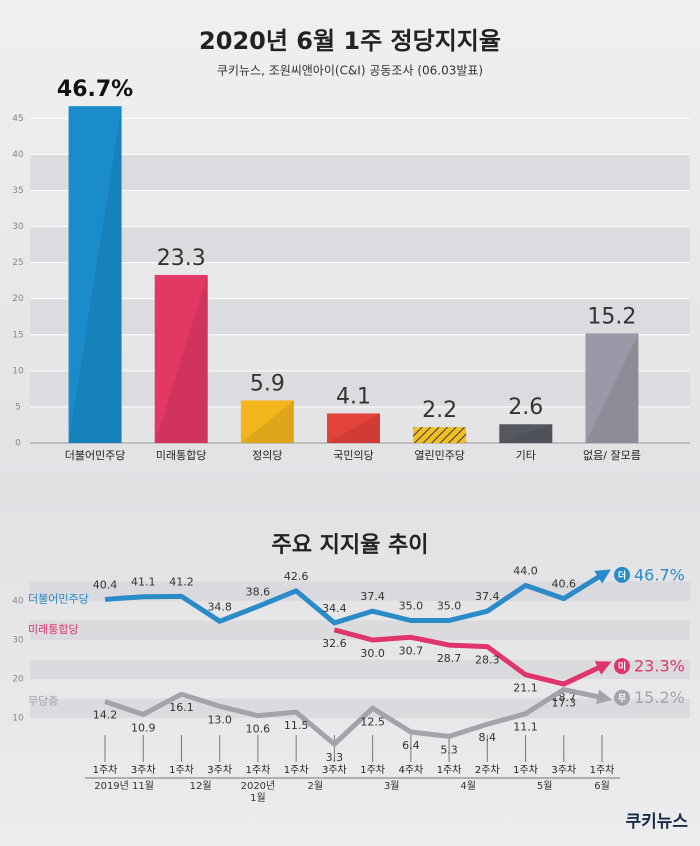  I want to click on value-label: 2.6, so click(525, 407).